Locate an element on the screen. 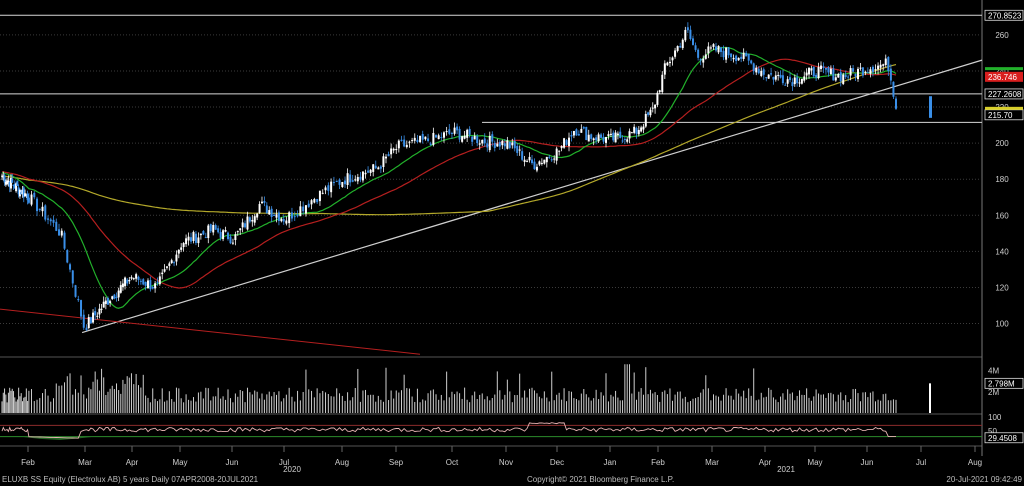 The image size is (1024, 486). month-tick-label: Mar is located at coordinates (85, 462).